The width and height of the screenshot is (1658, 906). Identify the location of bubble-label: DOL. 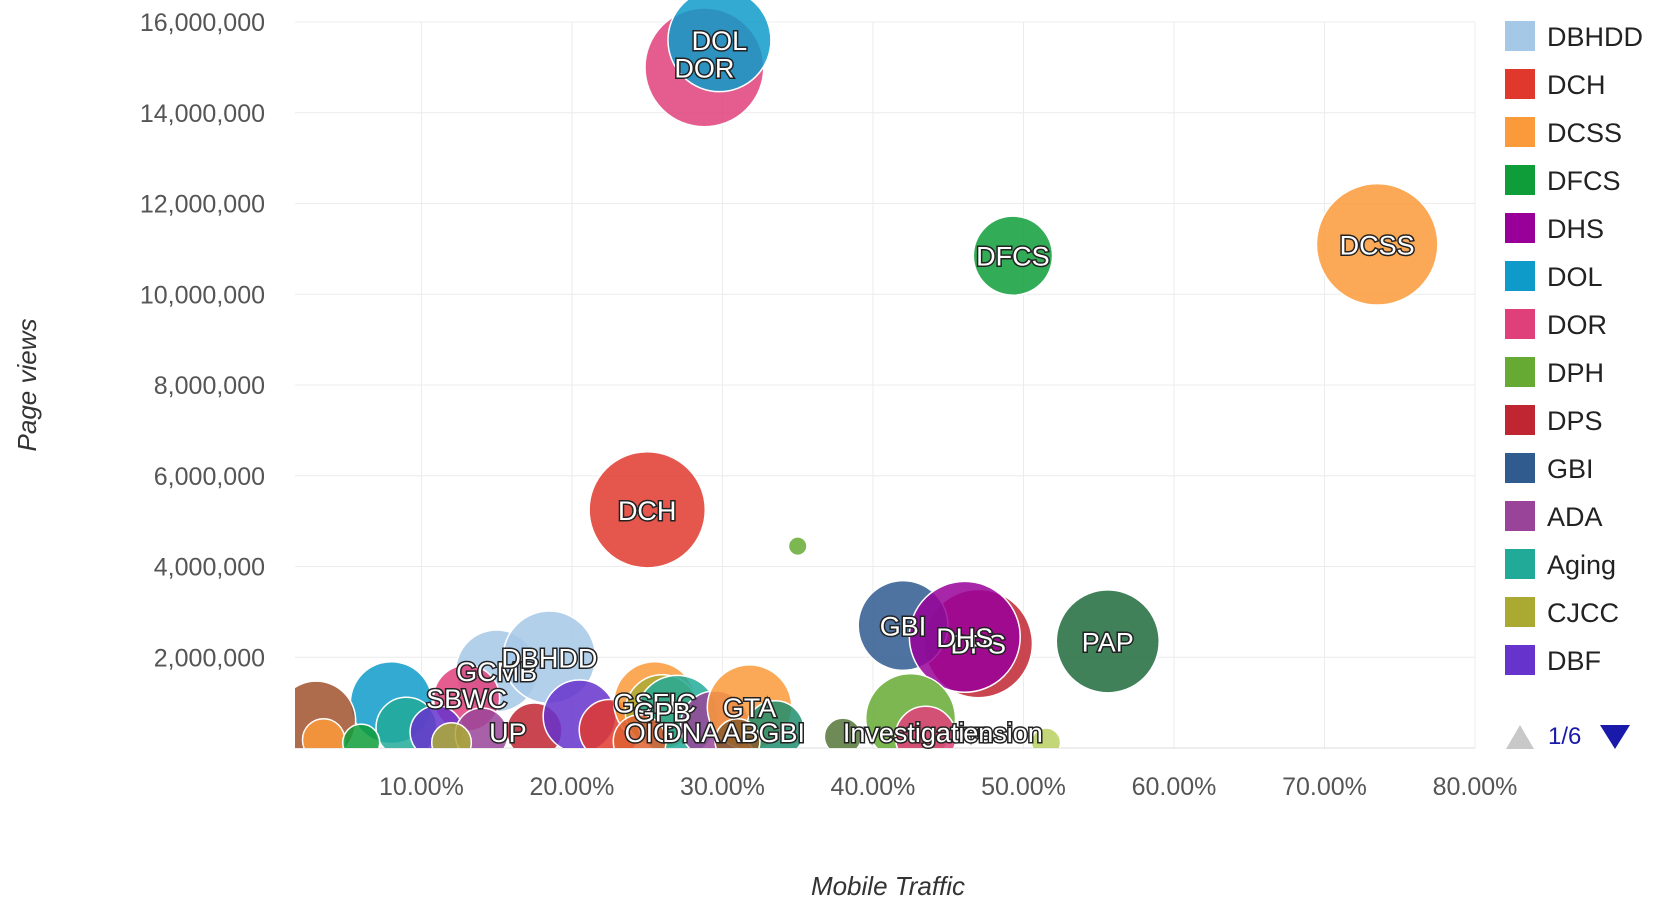
(720, 41).